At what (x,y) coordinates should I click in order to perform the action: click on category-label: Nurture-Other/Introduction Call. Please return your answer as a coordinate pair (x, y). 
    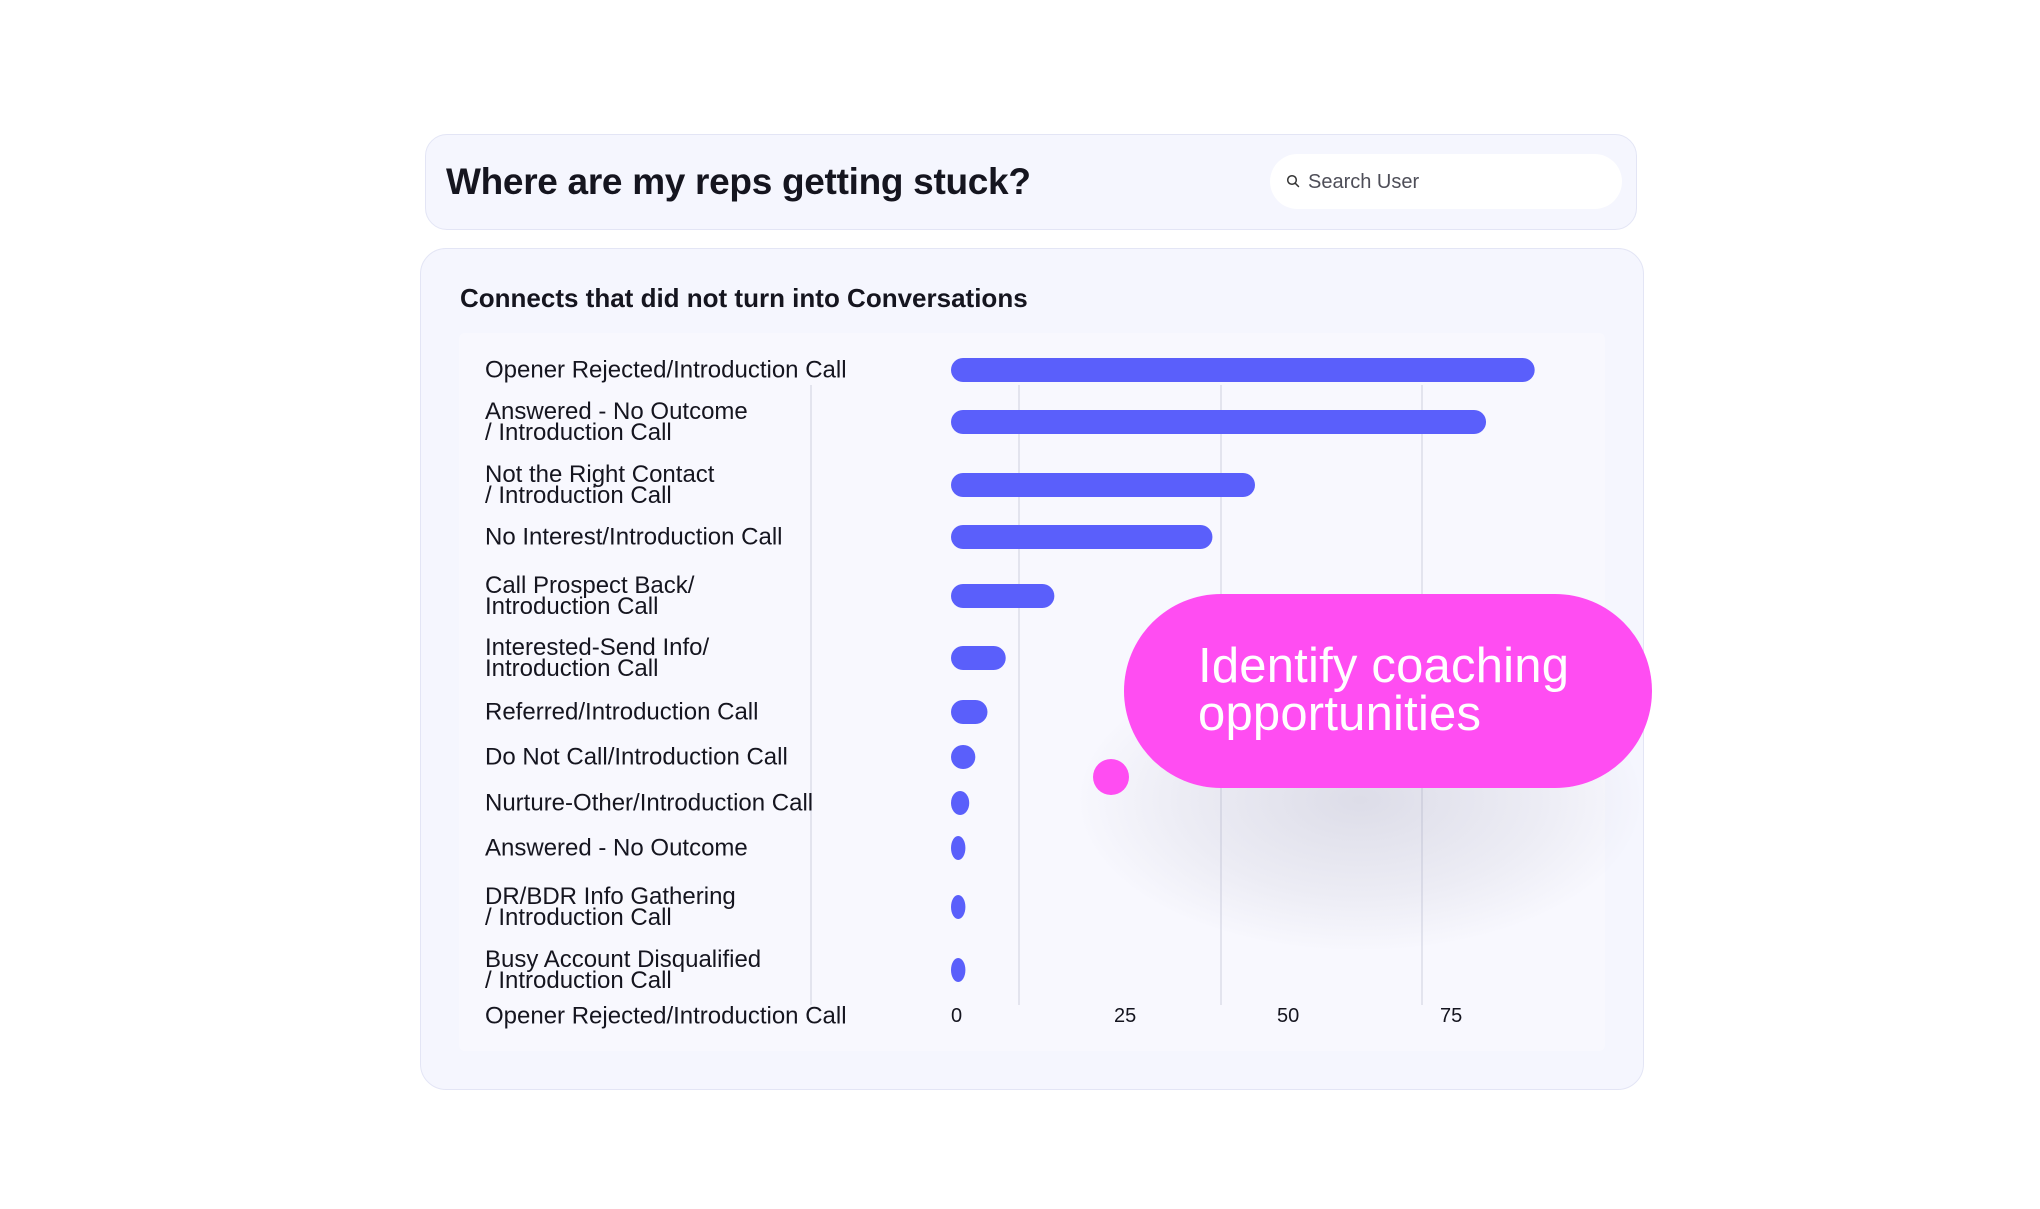
    Looking at the image, I should click on (649, 803).